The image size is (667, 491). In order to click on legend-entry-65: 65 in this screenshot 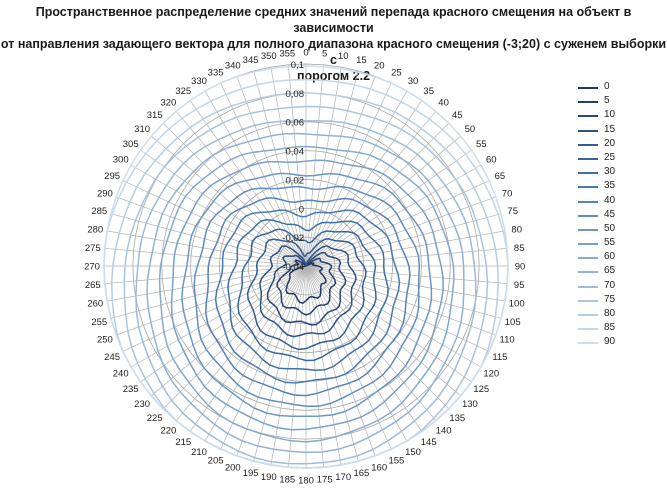, I will do `click(620, 271)`.